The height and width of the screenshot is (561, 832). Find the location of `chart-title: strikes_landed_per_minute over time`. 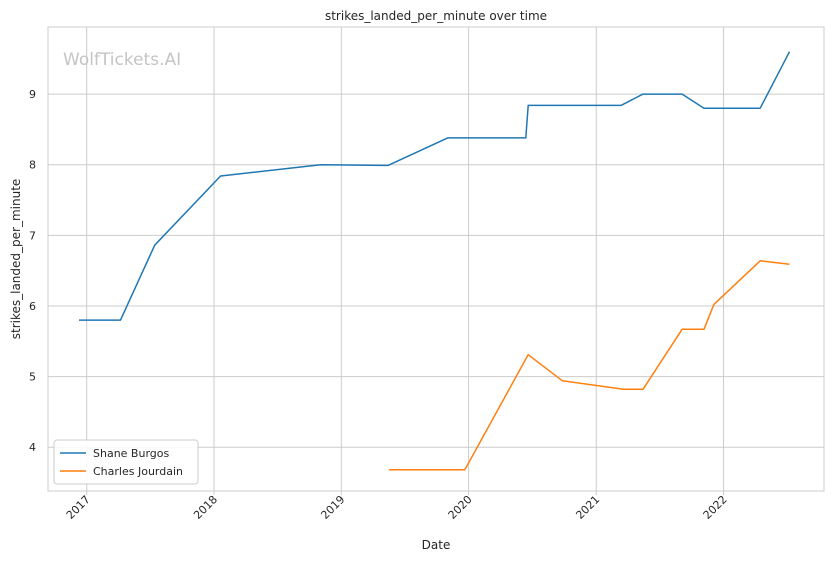

chart-title: strikes_landed_per_minute over time is located at coordinates (436, 16).